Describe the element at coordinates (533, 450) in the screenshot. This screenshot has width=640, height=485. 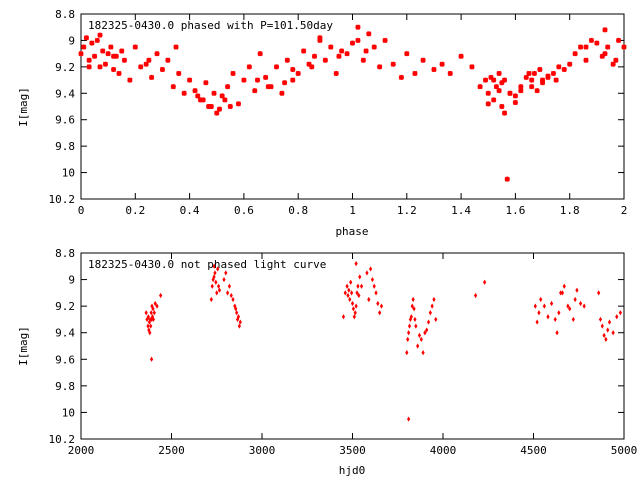
I see `unphased-plot-xtick-label: 4500` at that location.